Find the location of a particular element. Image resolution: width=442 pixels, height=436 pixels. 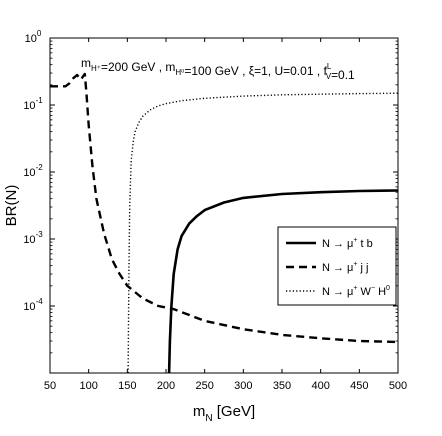

legend: N → μ+ t b N → μ+ j j N → μ+ W− H0 is located at coordinates (337, 266).